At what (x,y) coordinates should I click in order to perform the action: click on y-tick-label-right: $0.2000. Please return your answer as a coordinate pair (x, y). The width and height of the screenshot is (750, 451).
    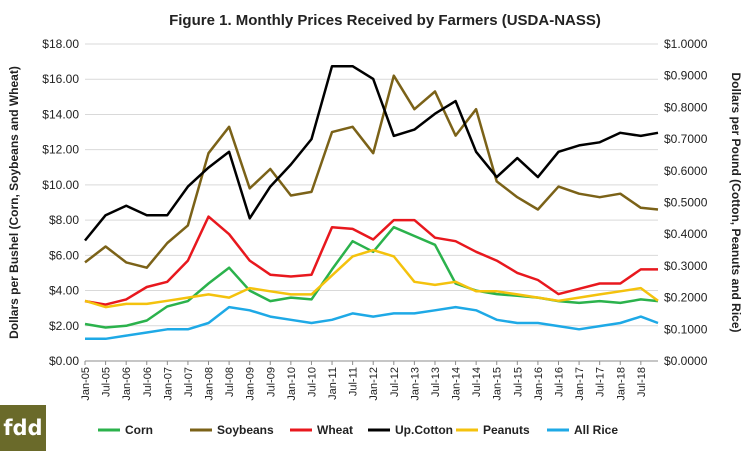
    Looking at the image, I should click on (686, 298).